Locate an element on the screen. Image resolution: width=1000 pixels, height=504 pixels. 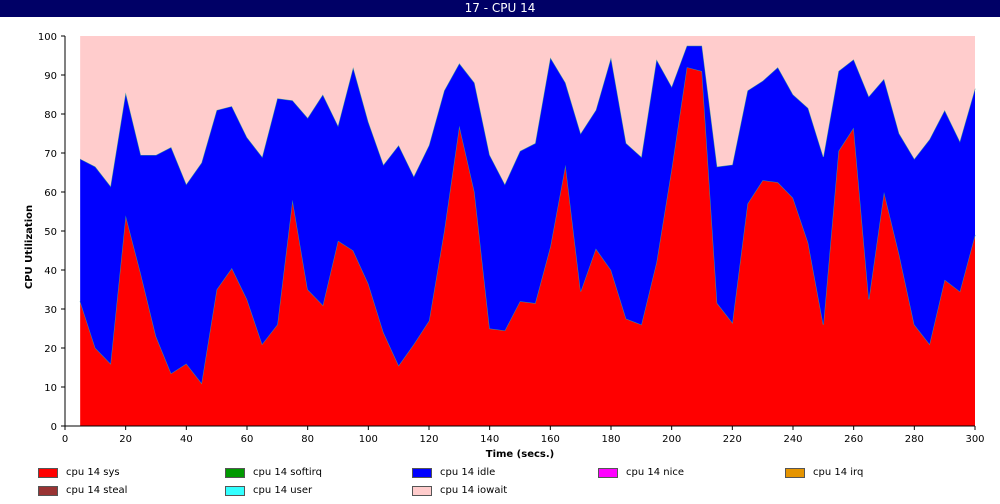
legend-label: cpu 14 iowait is located at coordinates (474, 490).